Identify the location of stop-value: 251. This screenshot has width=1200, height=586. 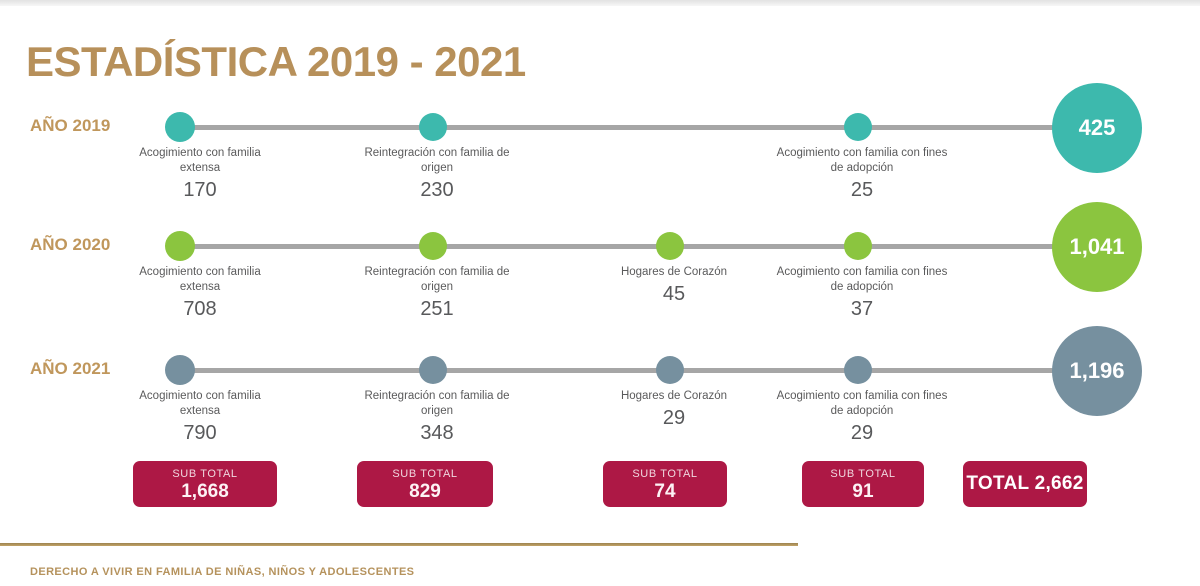
(437, 308).